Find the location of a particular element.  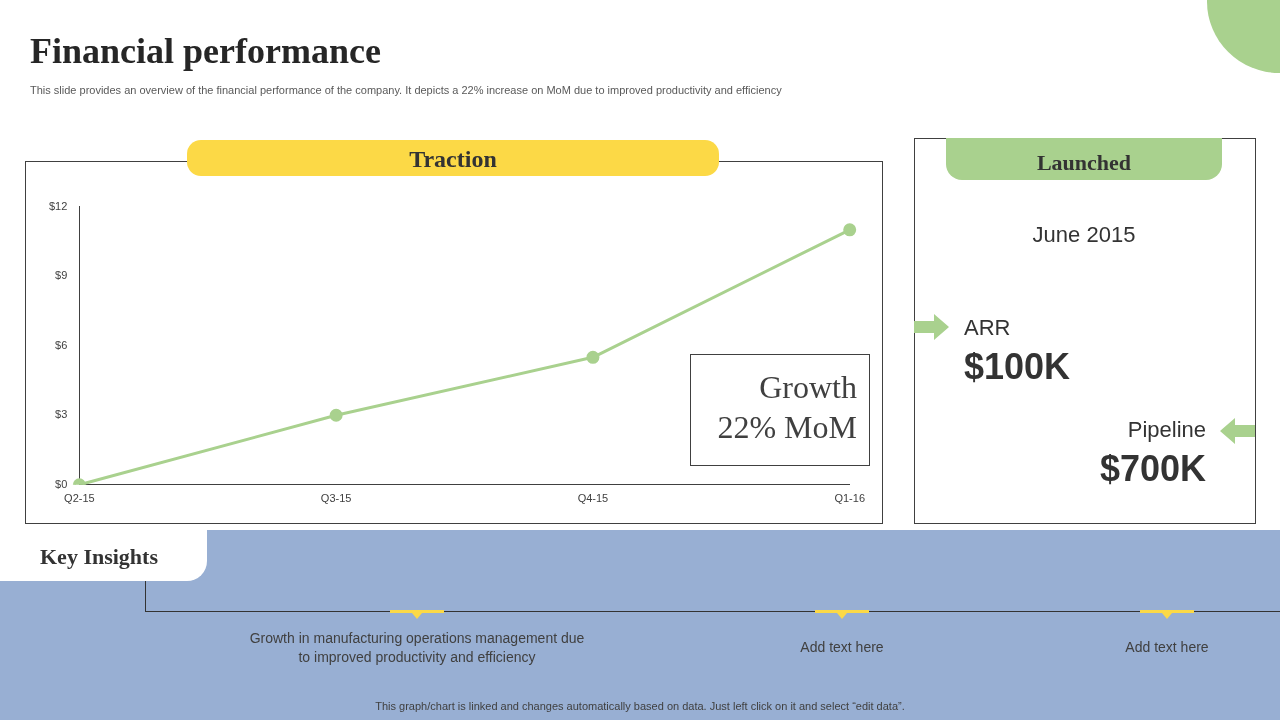

text: Financial performance is located at coordinates (205, 51).